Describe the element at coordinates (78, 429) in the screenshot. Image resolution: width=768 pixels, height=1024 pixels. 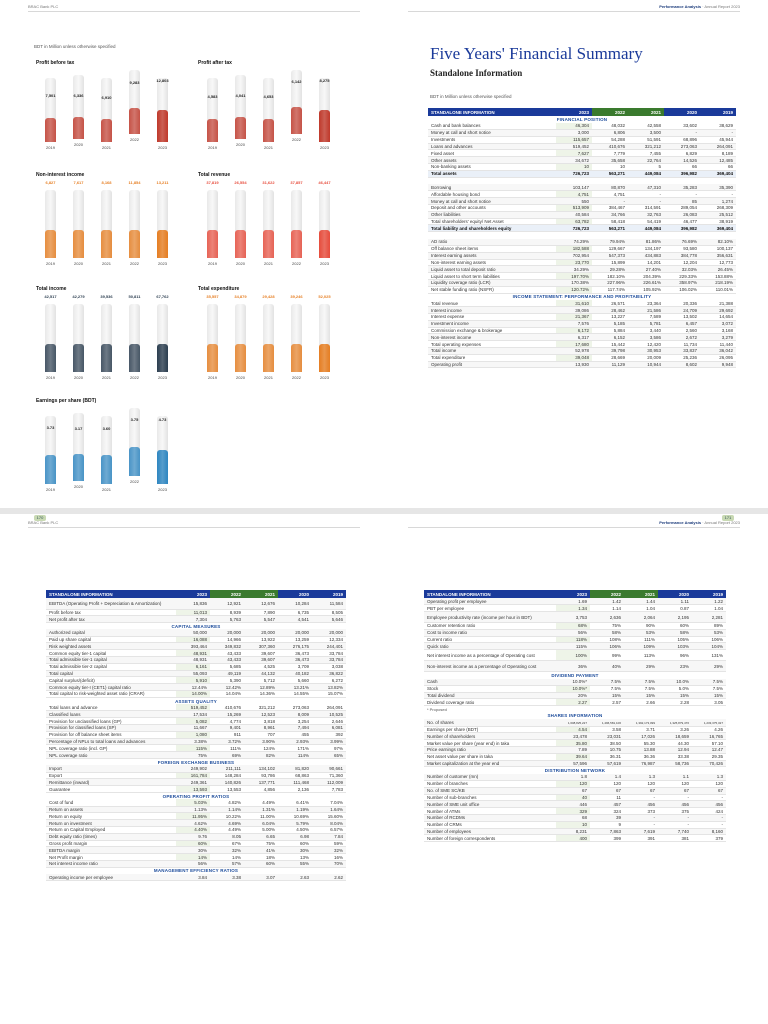
I see `bar-value-label: 3.17` at that location.